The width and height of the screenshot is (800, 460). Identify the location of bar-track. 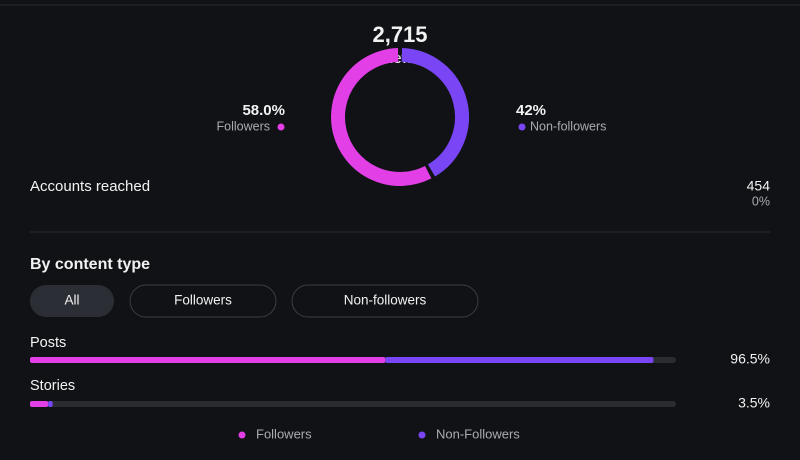
(353, 404).